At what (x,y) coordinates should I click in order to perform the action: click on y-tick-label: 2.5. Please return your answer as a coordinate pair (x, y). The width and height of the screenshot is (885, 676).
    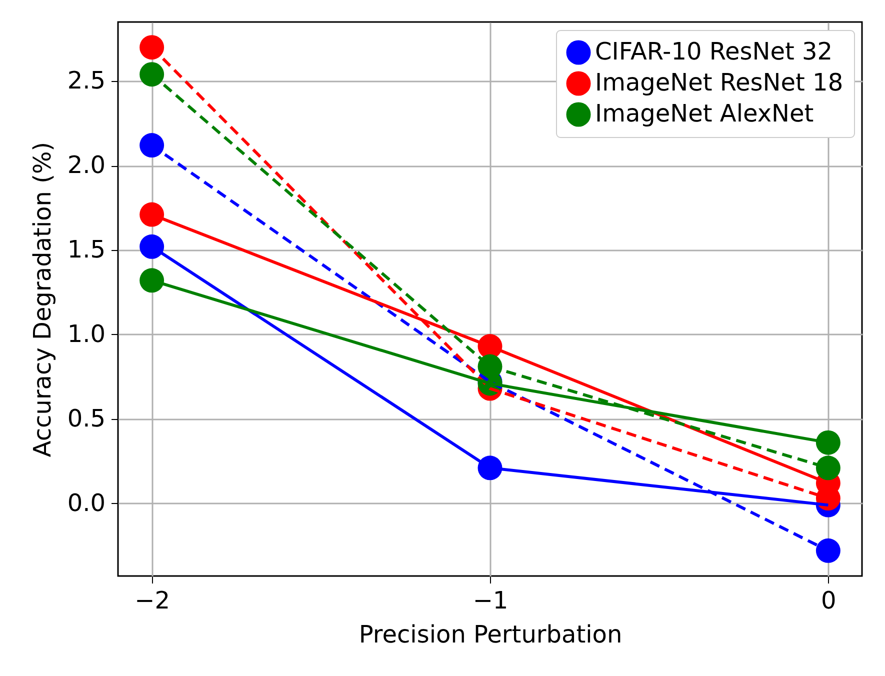
    Looking at the image, I should click on (86, 80).